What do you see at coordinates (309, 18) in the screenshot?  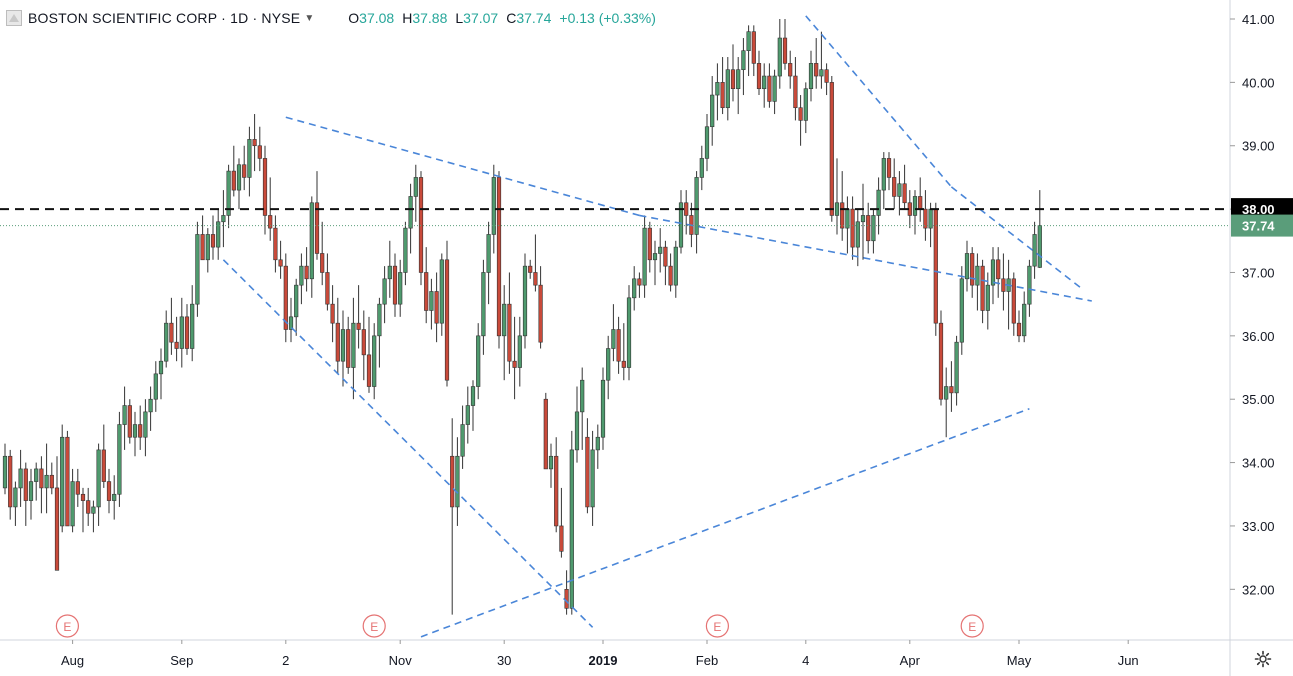 I see `chevron-down-icon: ▼` at bounding box center [309, 18].